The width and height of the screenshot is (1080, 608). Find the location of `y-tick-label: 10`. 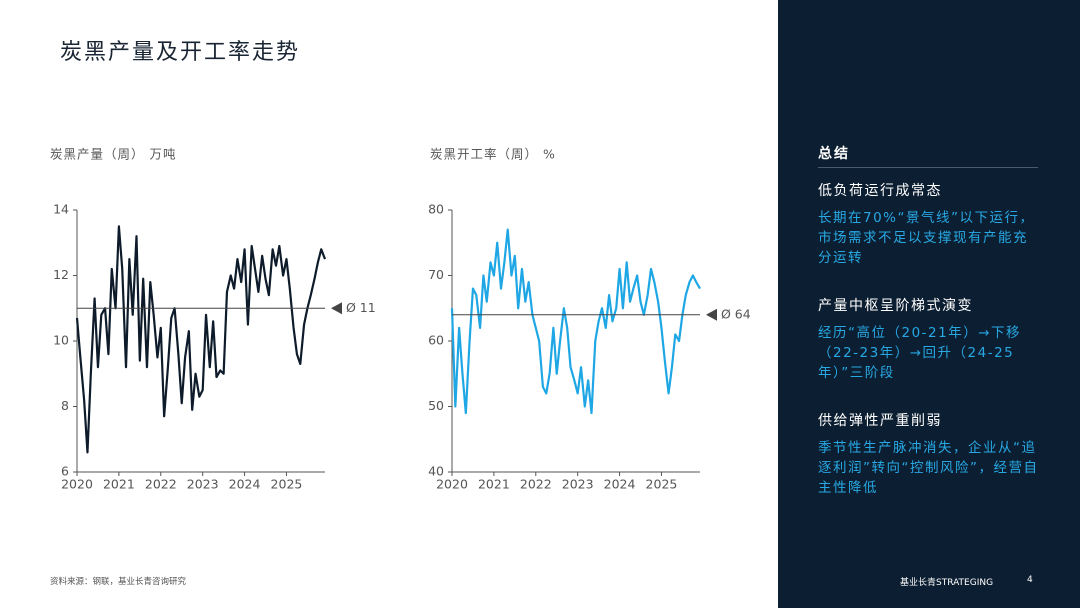

y-tick-label: 10 is located at coordinates (61, 340).